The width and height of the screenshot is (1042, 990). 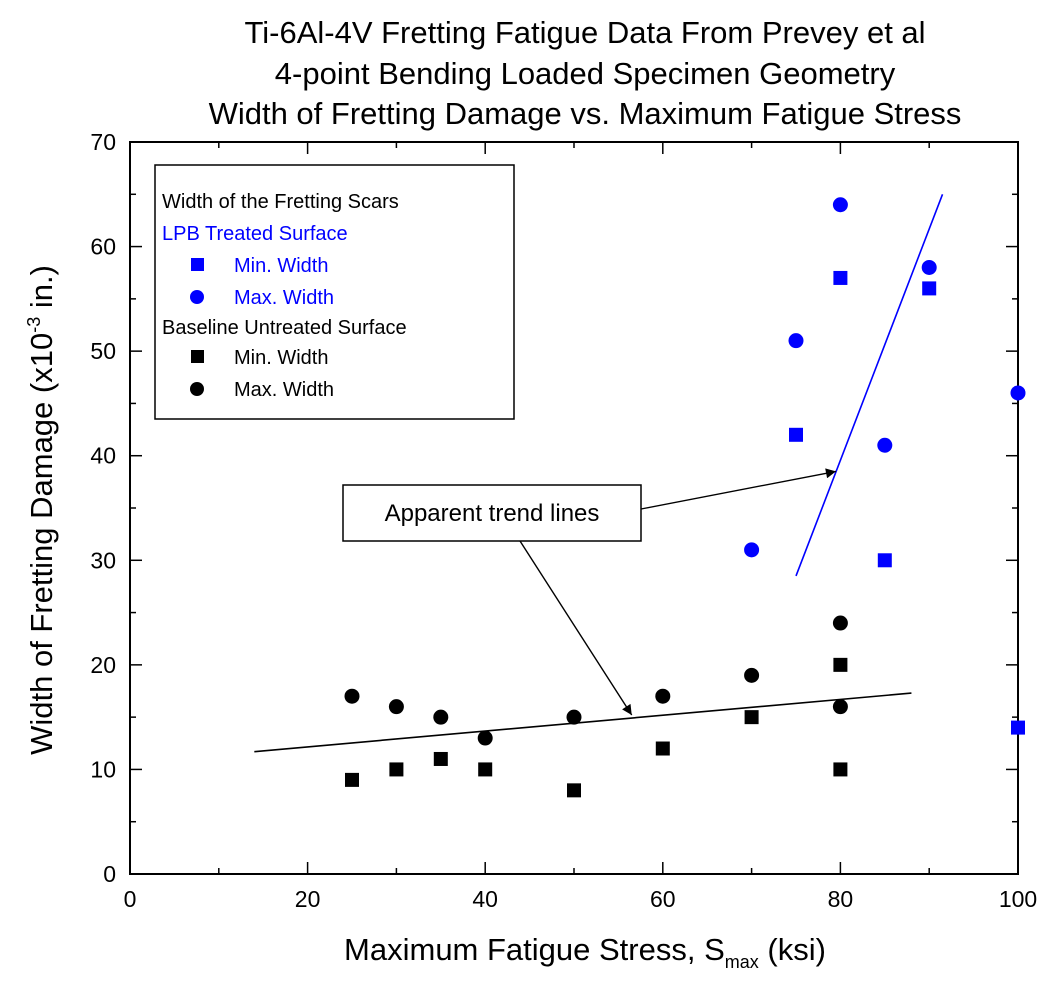 I want to click on legend-marker-lpb-min, so click(x=197, y=264).